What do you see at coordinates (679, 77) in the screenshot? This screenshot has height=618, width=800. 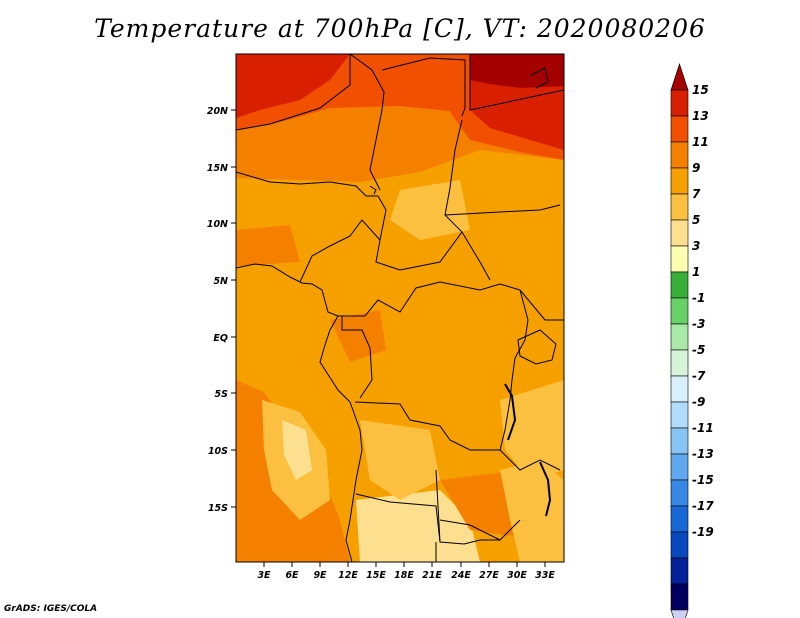 I see `colorbar-top-triangle` at bounding box center [679, 77].